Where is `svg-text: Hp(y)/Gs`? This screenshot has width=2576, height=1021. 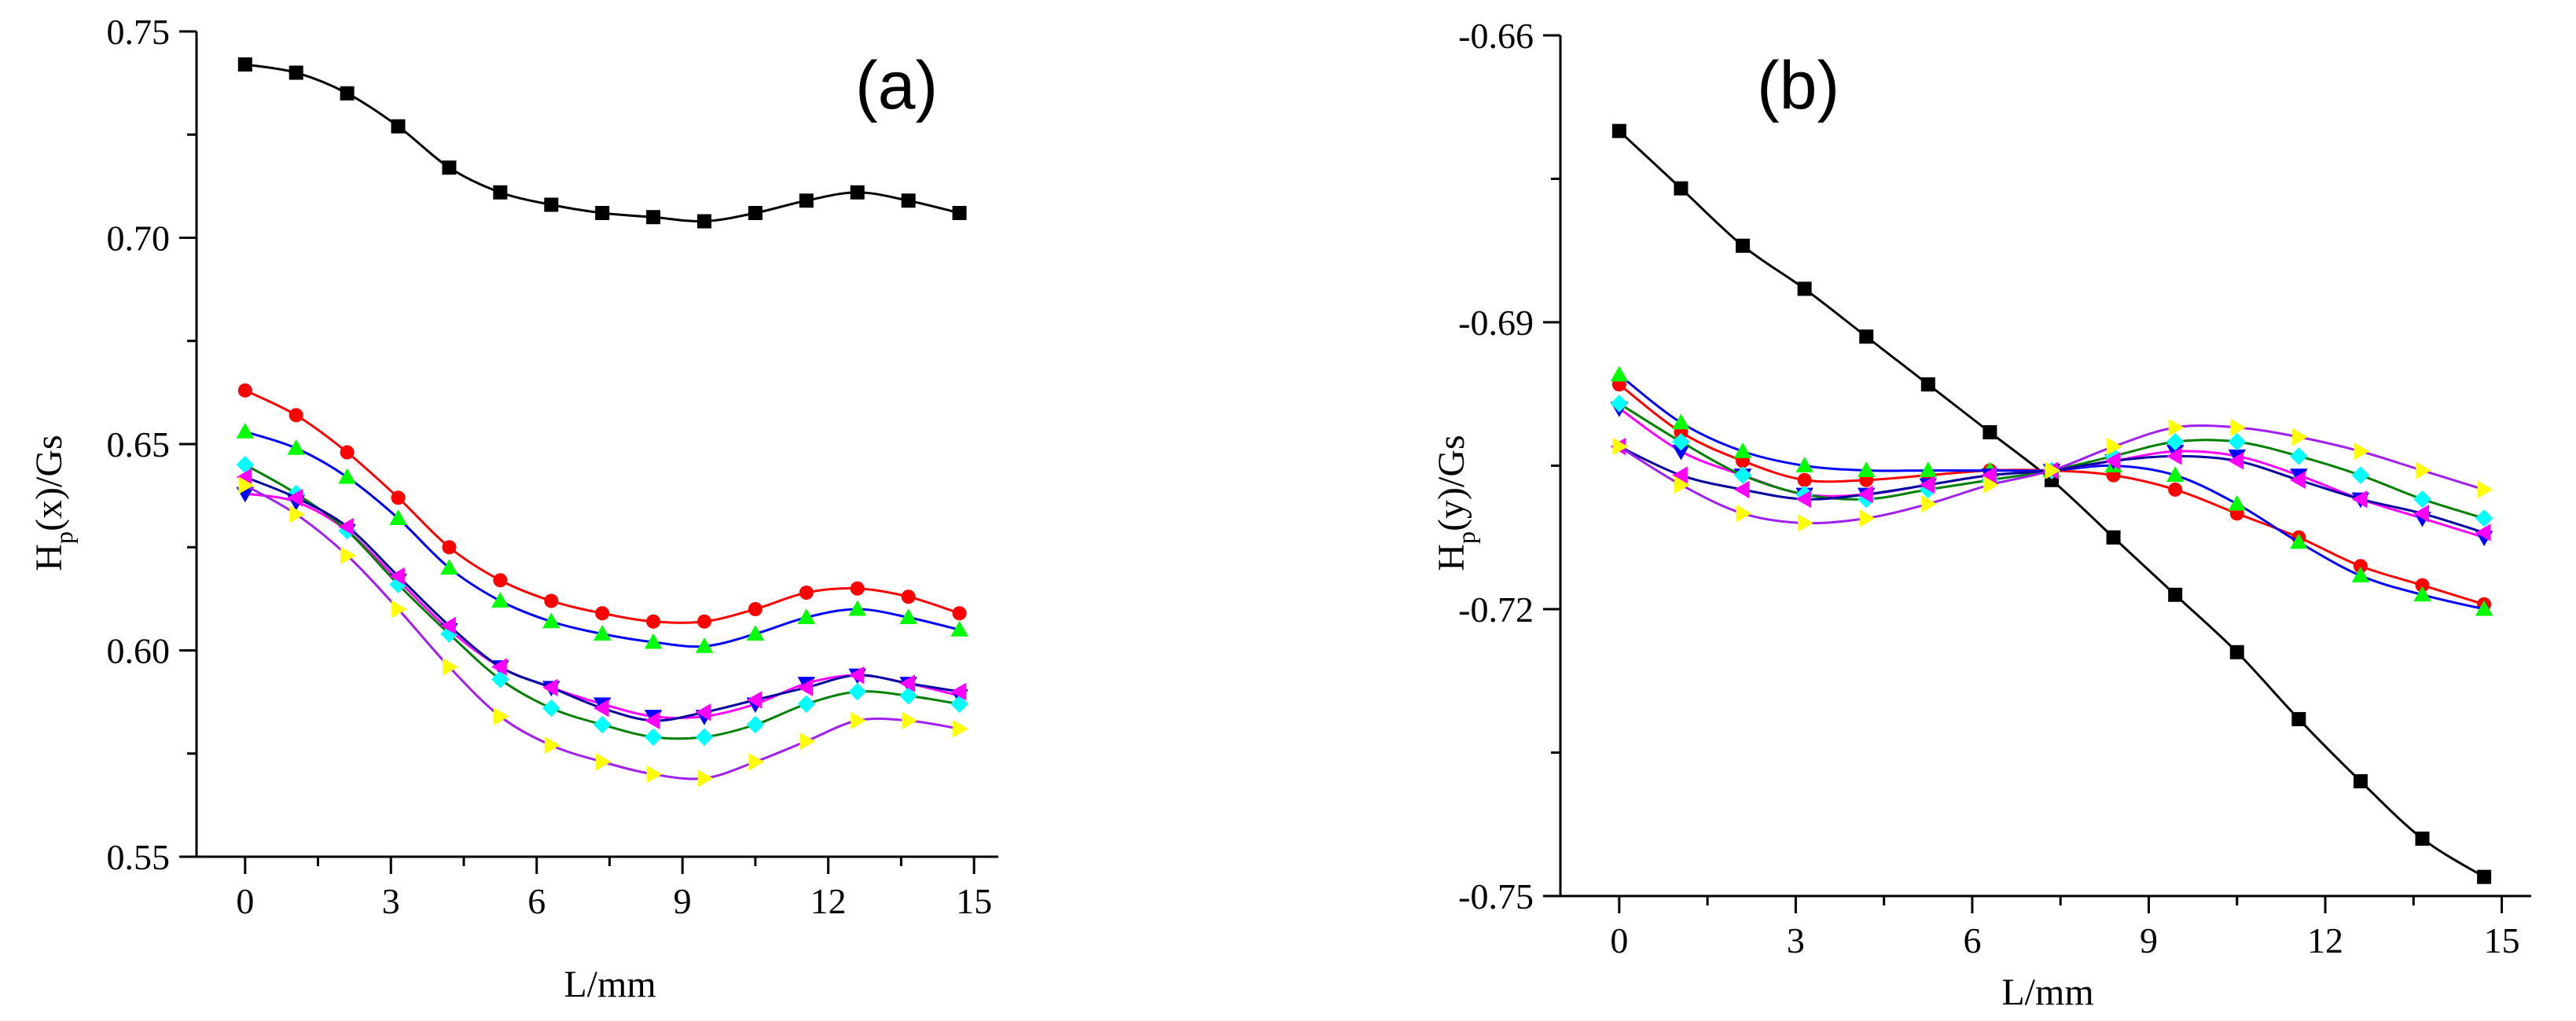
svg-text: Hp(y)/Gs is located at coordinates (1455, 503).